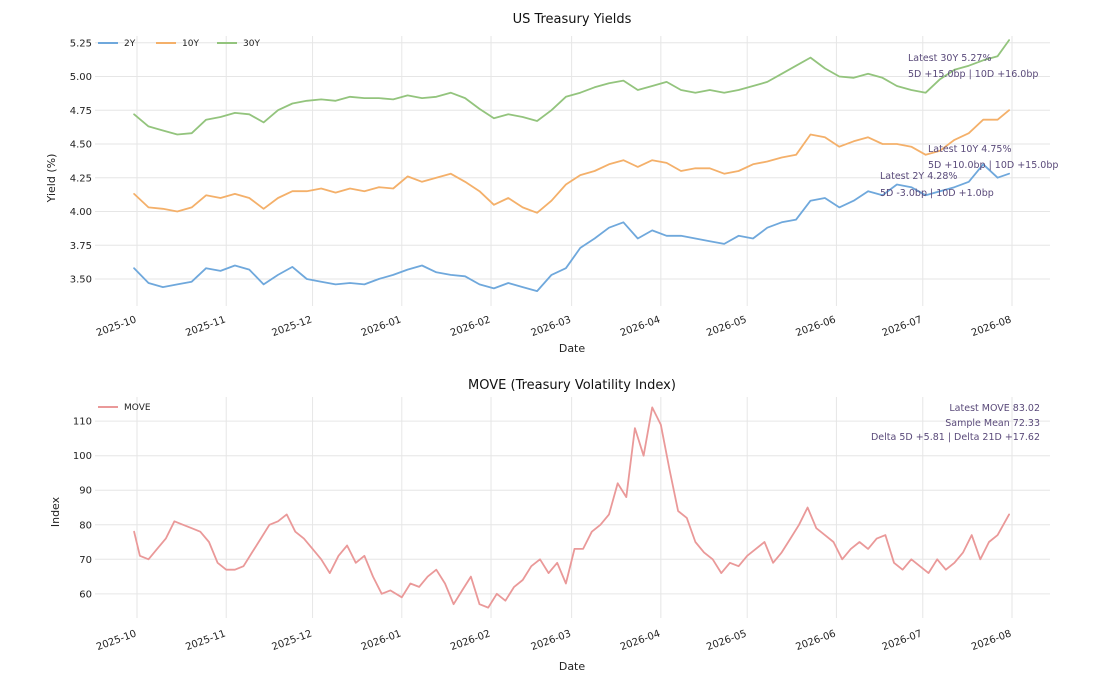 This screenshot has height=679, width=1110. I want to click on yields-y-tick-label: 3.50, so click(81, 280).